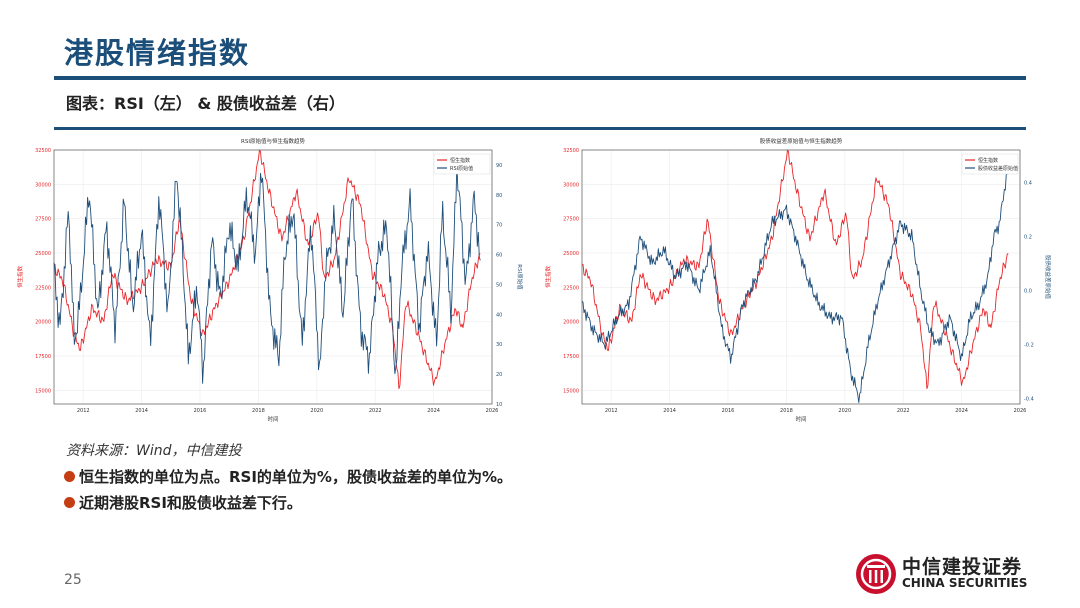  What do you see at coordinates (205, 103) in the screenshot?
I see `figure-caption: 图表：RSI（左） & 股债收益差（右）` at bounding box center [205, 103].